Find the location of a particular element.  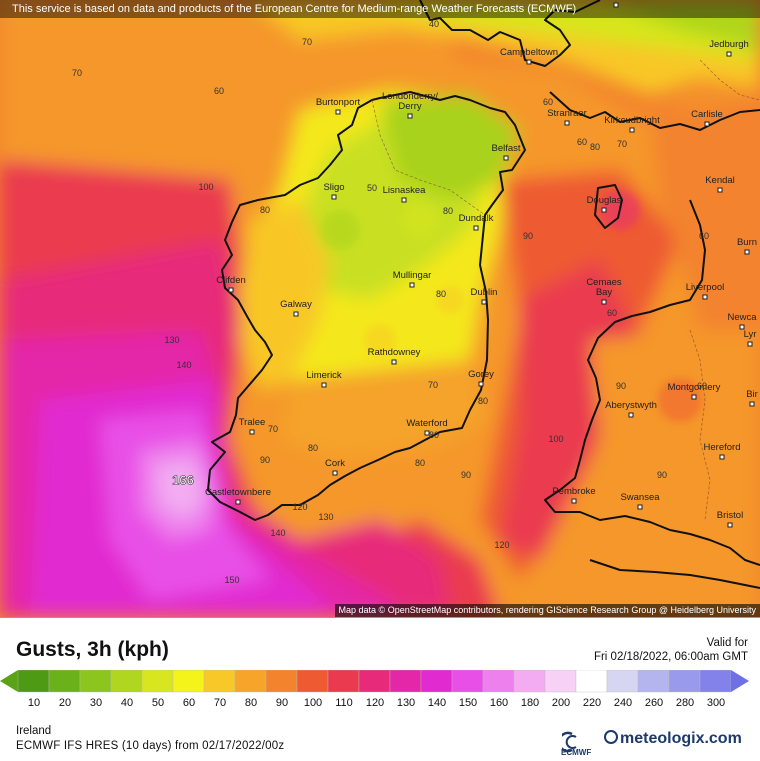

legend-tick-label: 160 is located at coordinates (499, 703).